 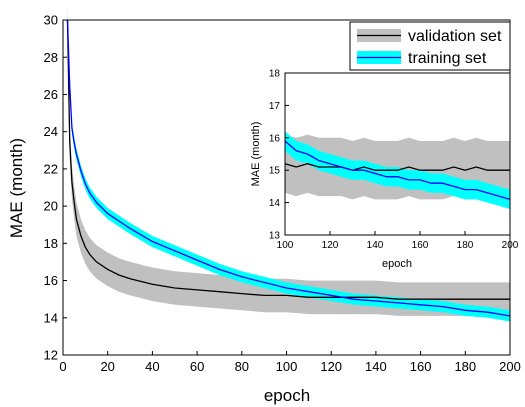 What do you see at coordinates (465, 245) in the screenshot?
I see `inset-x-tick-label: 180` at bounding box center [465, 245].